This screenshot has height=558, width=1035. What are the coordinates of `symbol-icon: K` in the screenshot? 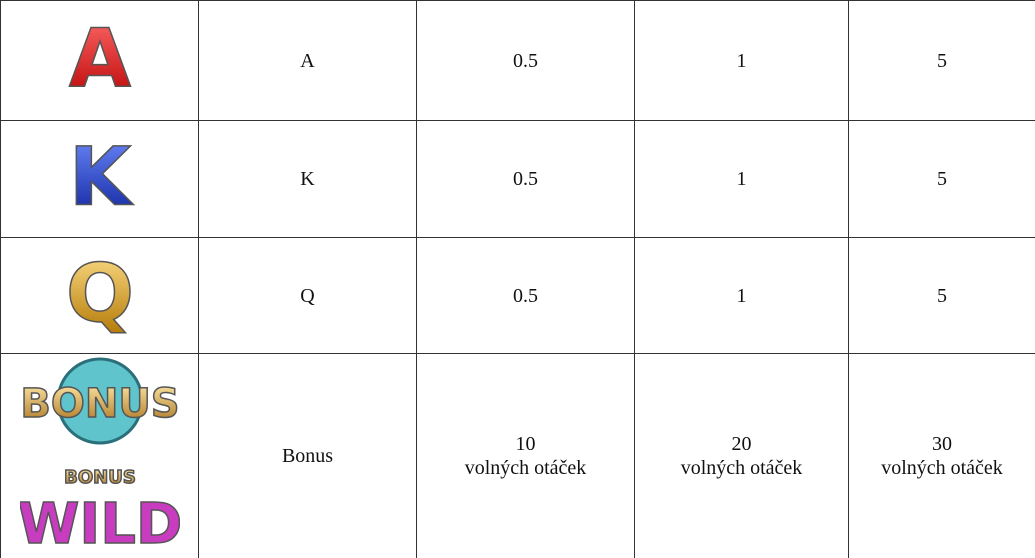 It's located at (101, 176).